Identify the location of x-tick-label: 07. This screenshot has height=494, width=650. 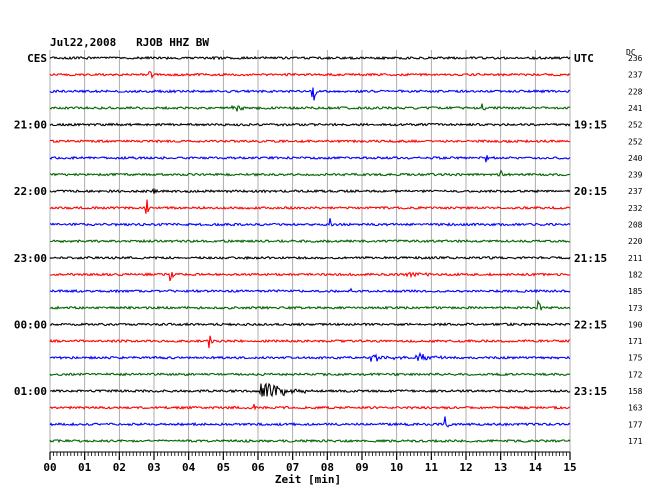
(292, 467).